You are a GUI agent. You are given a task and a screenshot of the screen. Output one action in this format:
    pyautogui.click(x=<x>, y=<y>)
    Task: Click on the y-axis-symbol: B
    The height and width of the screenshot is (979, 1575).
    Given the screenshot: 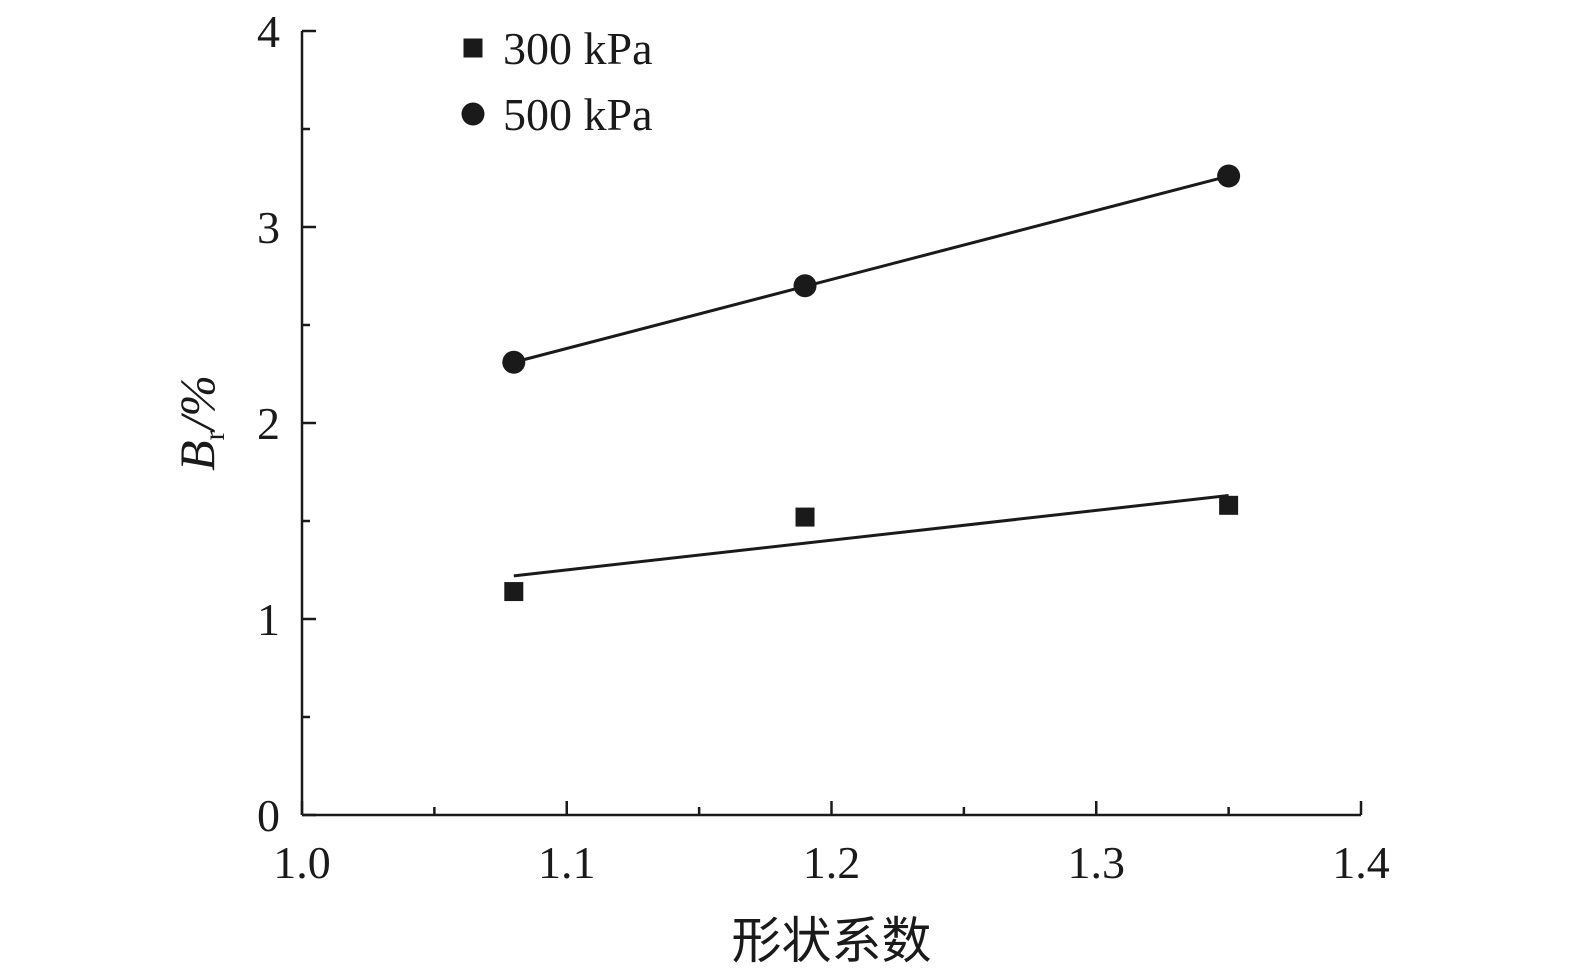 What is the action you would take?
    pyautogui.click(x=197, y=456)
    